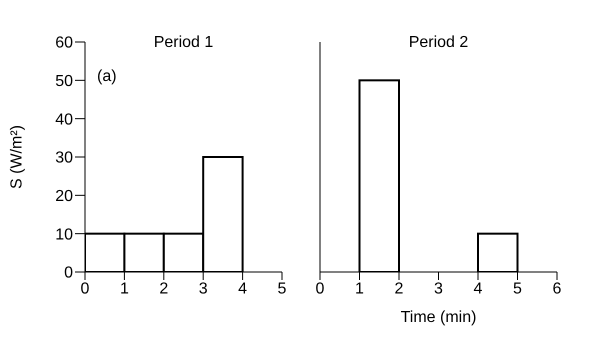 This screenshot has width=600, height=350. I want to click on annotation: (a), so click(107, 77).